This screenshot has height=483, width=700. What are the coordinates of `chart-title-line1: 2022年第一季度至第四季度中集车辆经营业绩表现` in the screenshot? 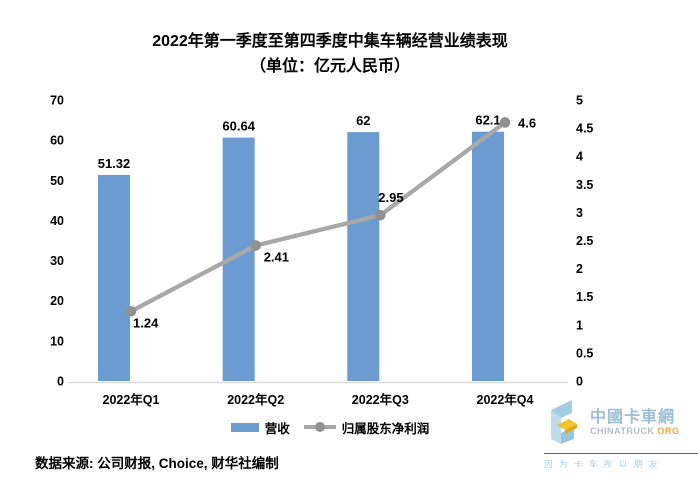 It's located at (330, 41).